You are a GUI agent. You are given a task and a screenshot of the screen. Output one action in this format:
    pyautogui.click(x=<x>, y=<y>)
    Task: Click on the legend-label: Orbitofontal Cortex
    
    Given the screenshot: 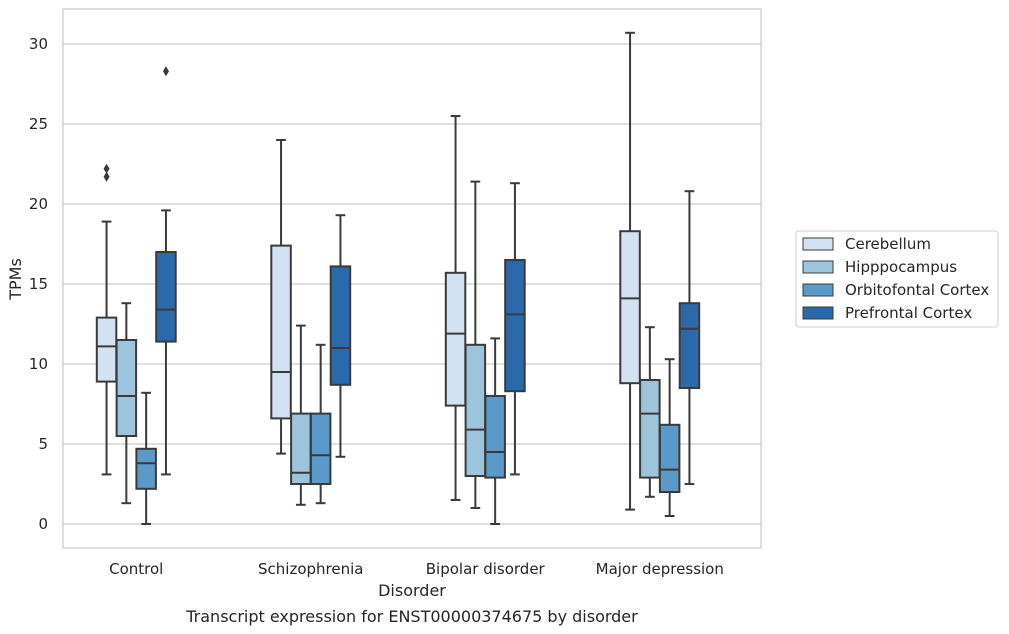 What is the action you would take?
    pyautogui.click(x=917, y=290)
    